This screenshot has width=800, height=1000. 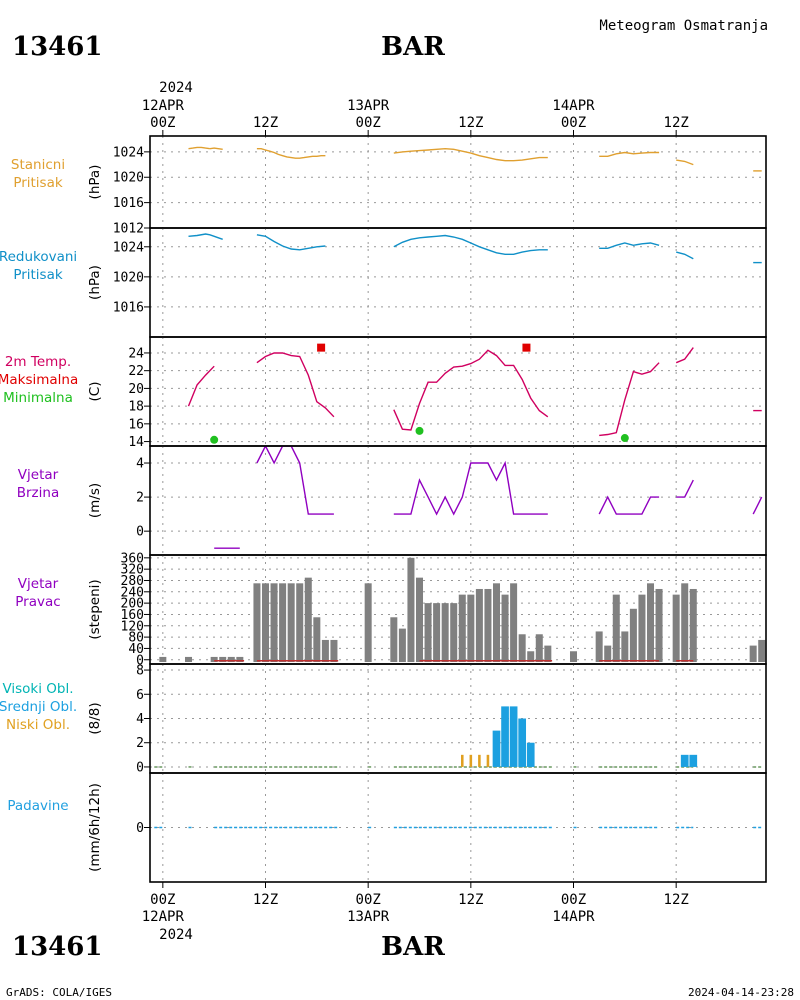 I want to click on y-tick-label: 20, so click(x=136, y=389).